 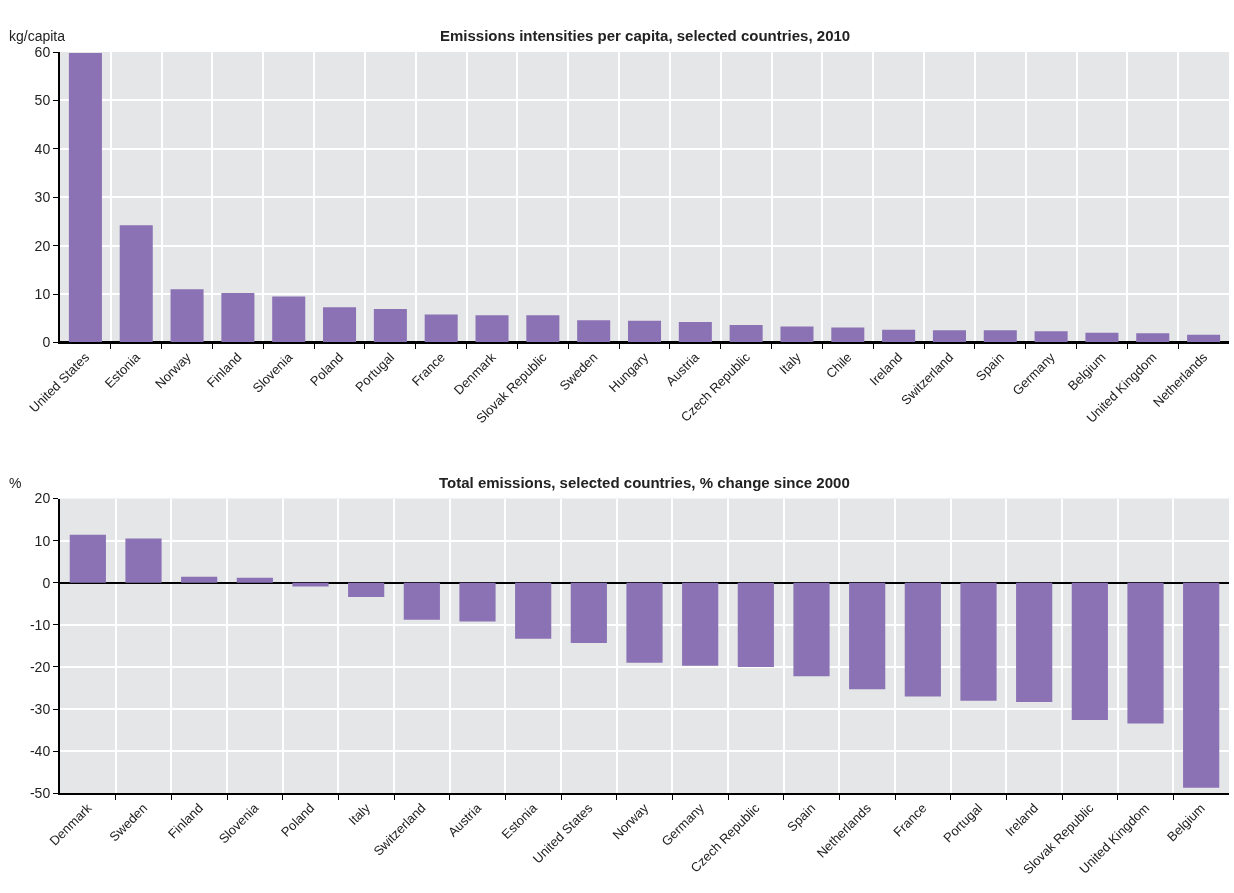 I want to click on y-tick-label: -30, so click(x=40, y=708).